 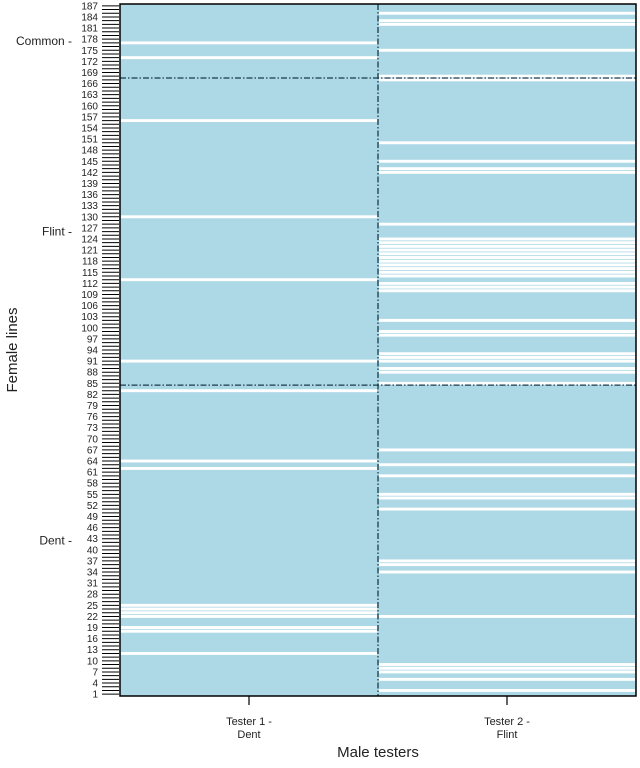 I want to click on y-tick-label: 70, so click(x=93, y=439).